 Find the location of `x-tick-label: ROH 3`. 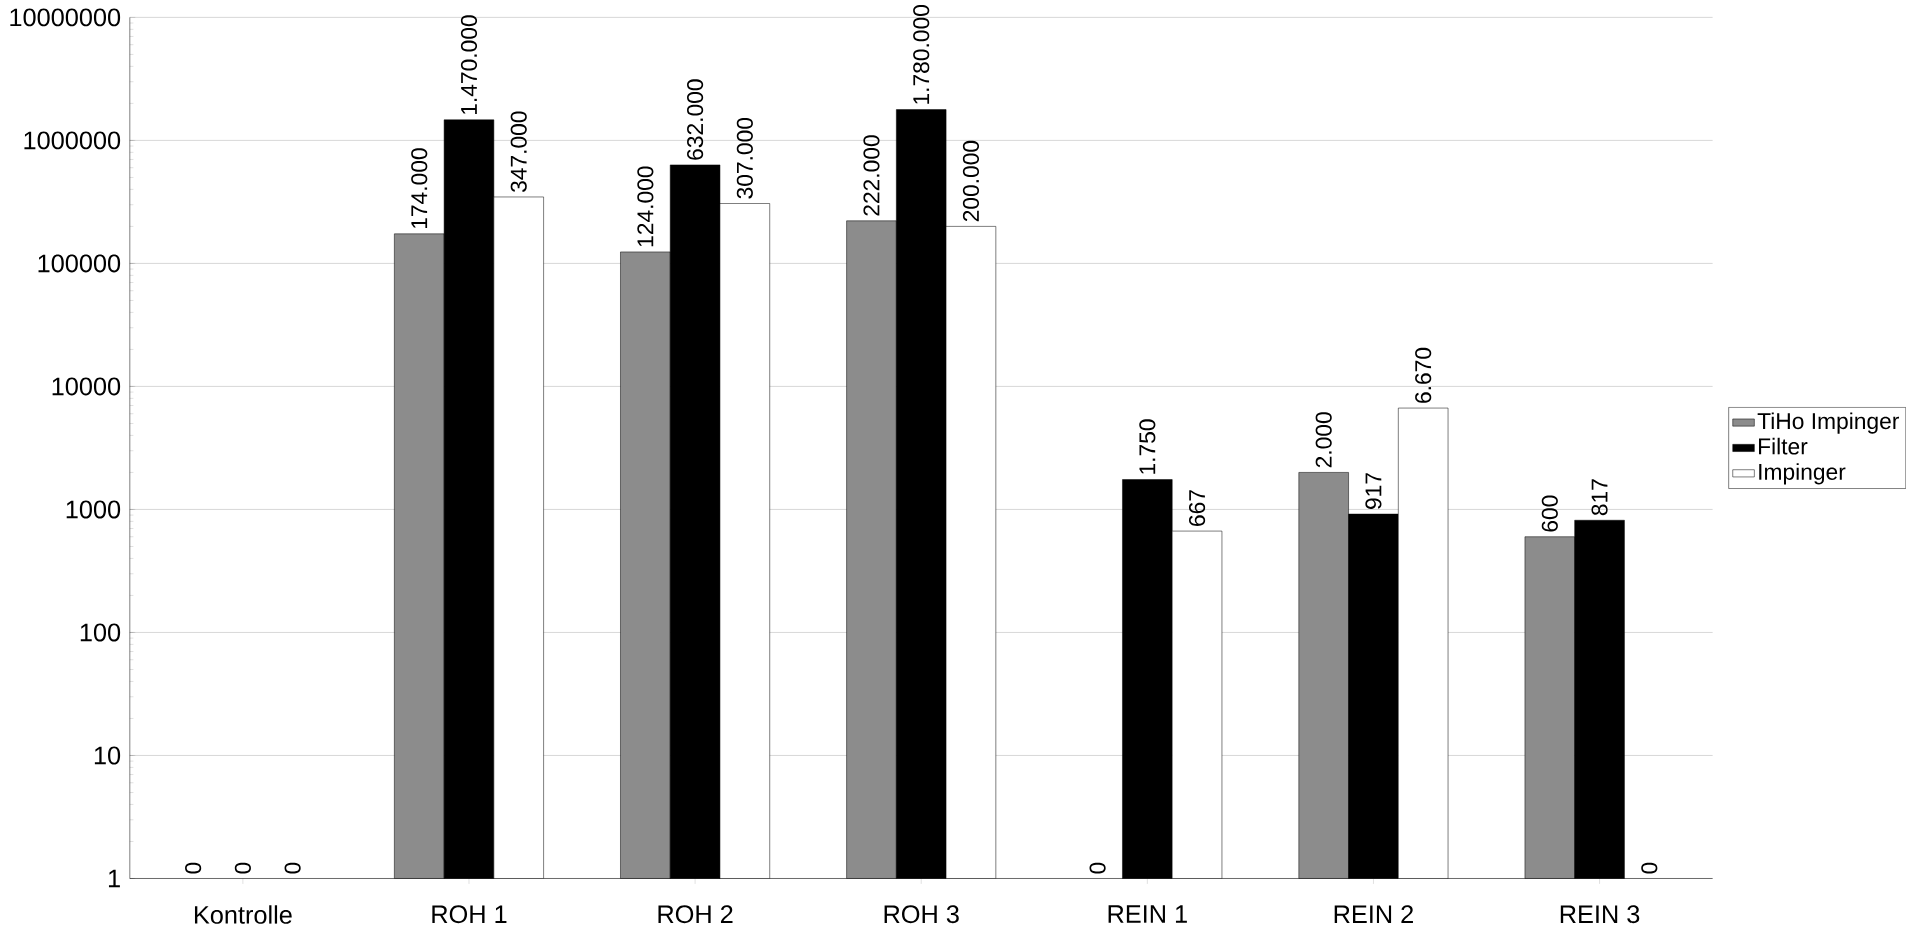

x-tick-label: ROH 3 is located at coordinates (921, 914).